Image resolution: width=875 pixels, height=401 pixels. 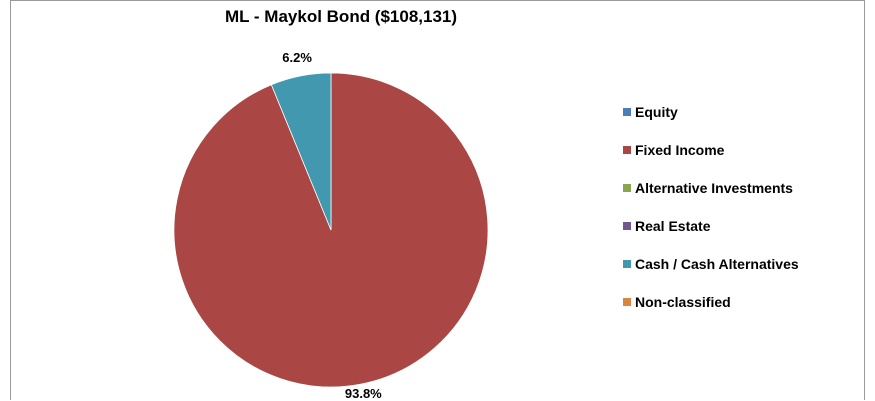 I want to click on legend-item-real-estate: Real Estate, so click(x=743, y=226).